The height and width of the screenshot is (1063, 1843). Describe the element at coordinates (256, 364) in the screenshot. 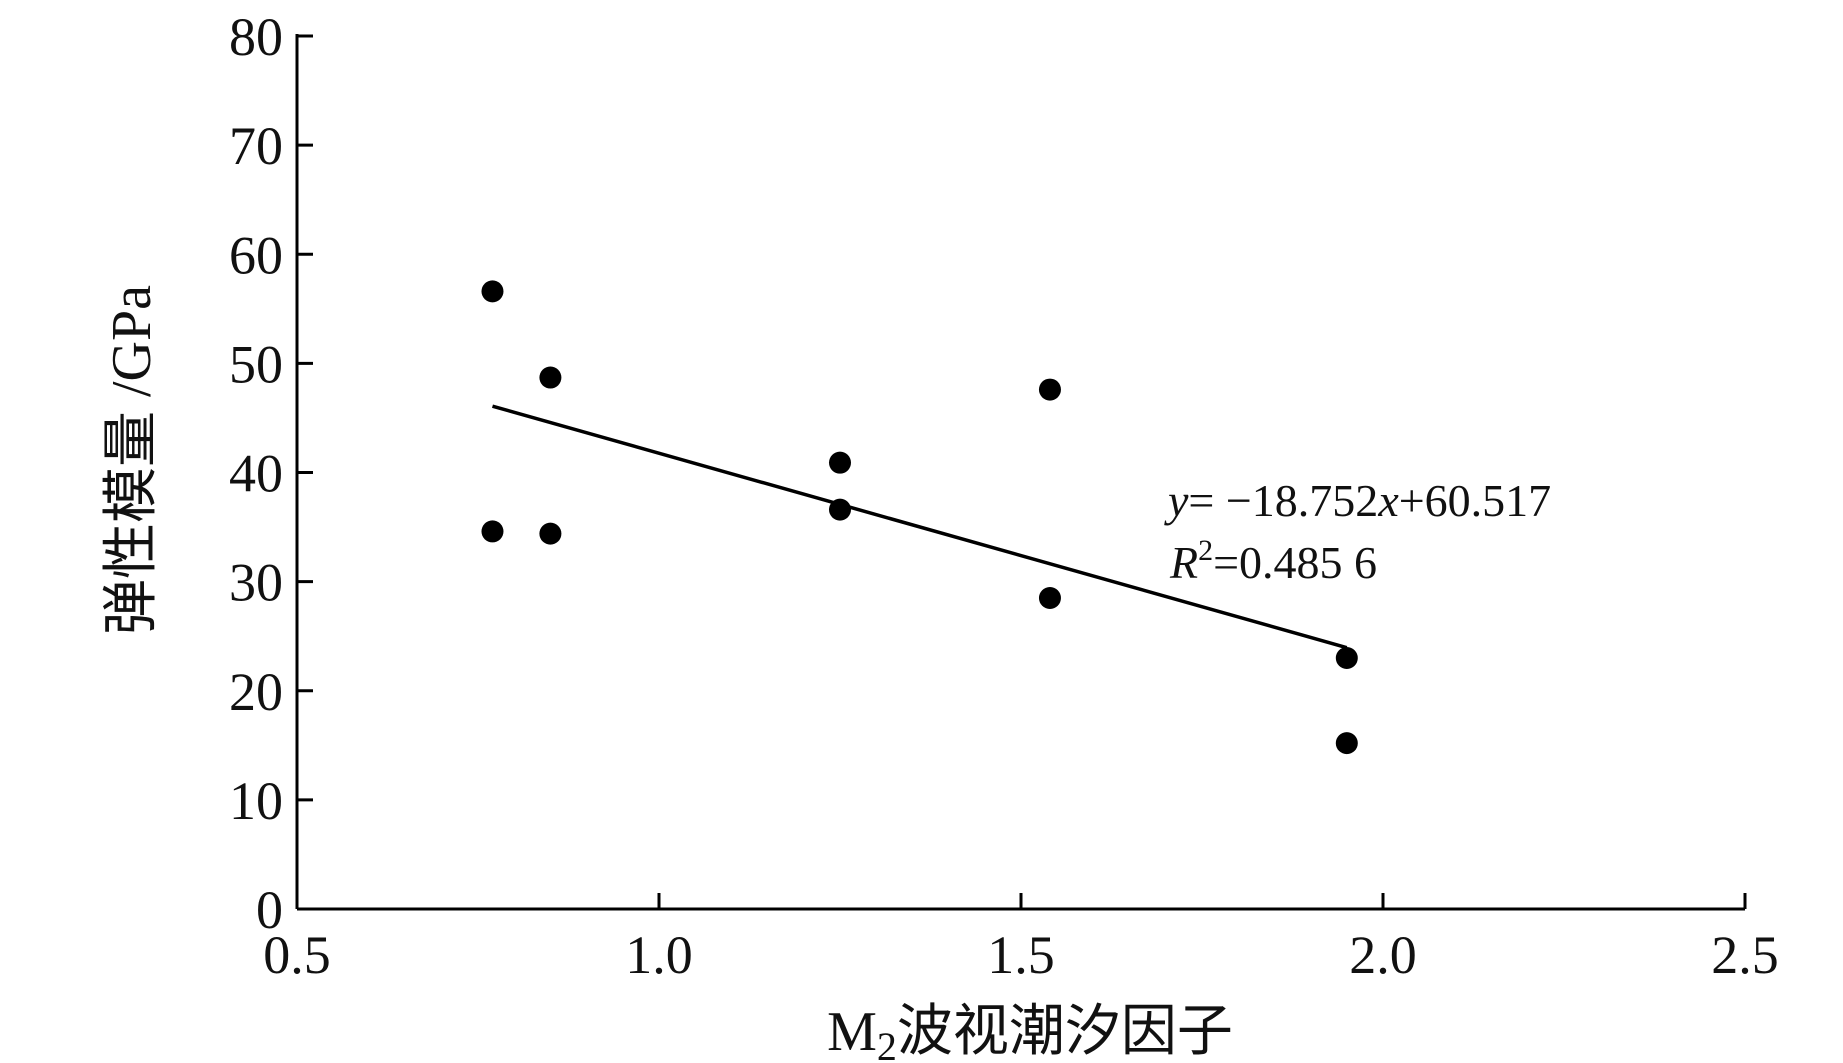

I see `y-tick-label: 50` at that location.